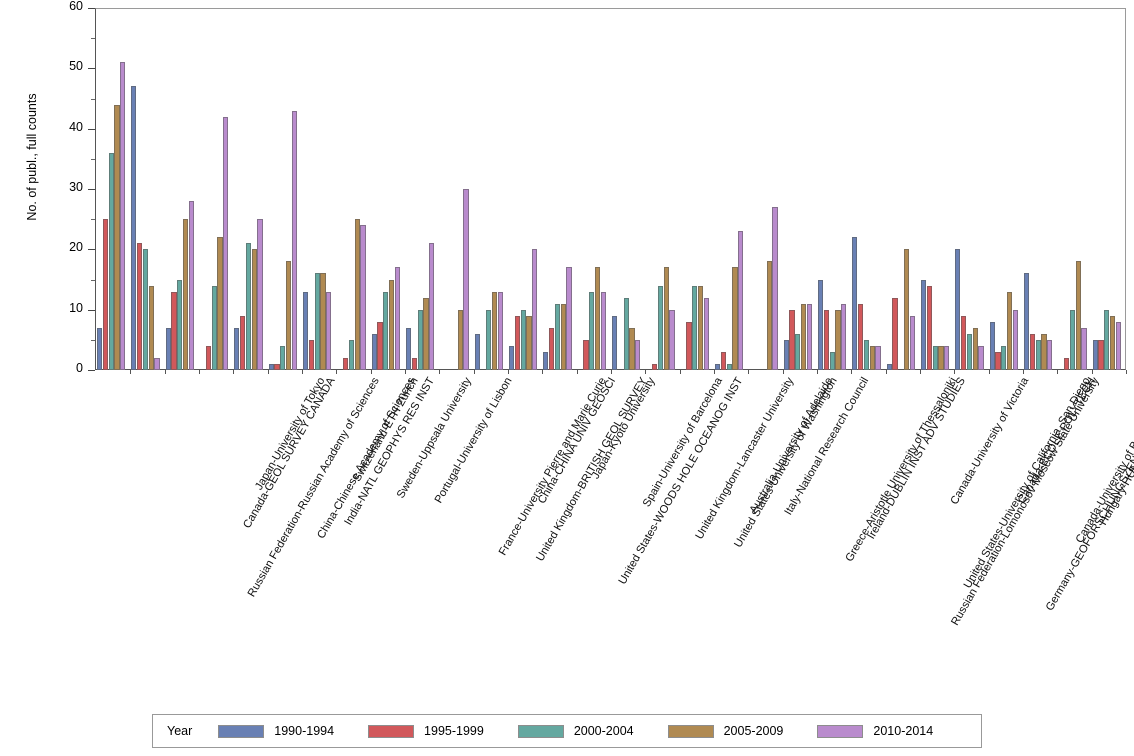 The height and width of the screenshot is (756, 1134). What do you see at coordinates (276, 731) in the screenshot?
I see `legend-item: 1990-1994` at bounding box center [276, 731].